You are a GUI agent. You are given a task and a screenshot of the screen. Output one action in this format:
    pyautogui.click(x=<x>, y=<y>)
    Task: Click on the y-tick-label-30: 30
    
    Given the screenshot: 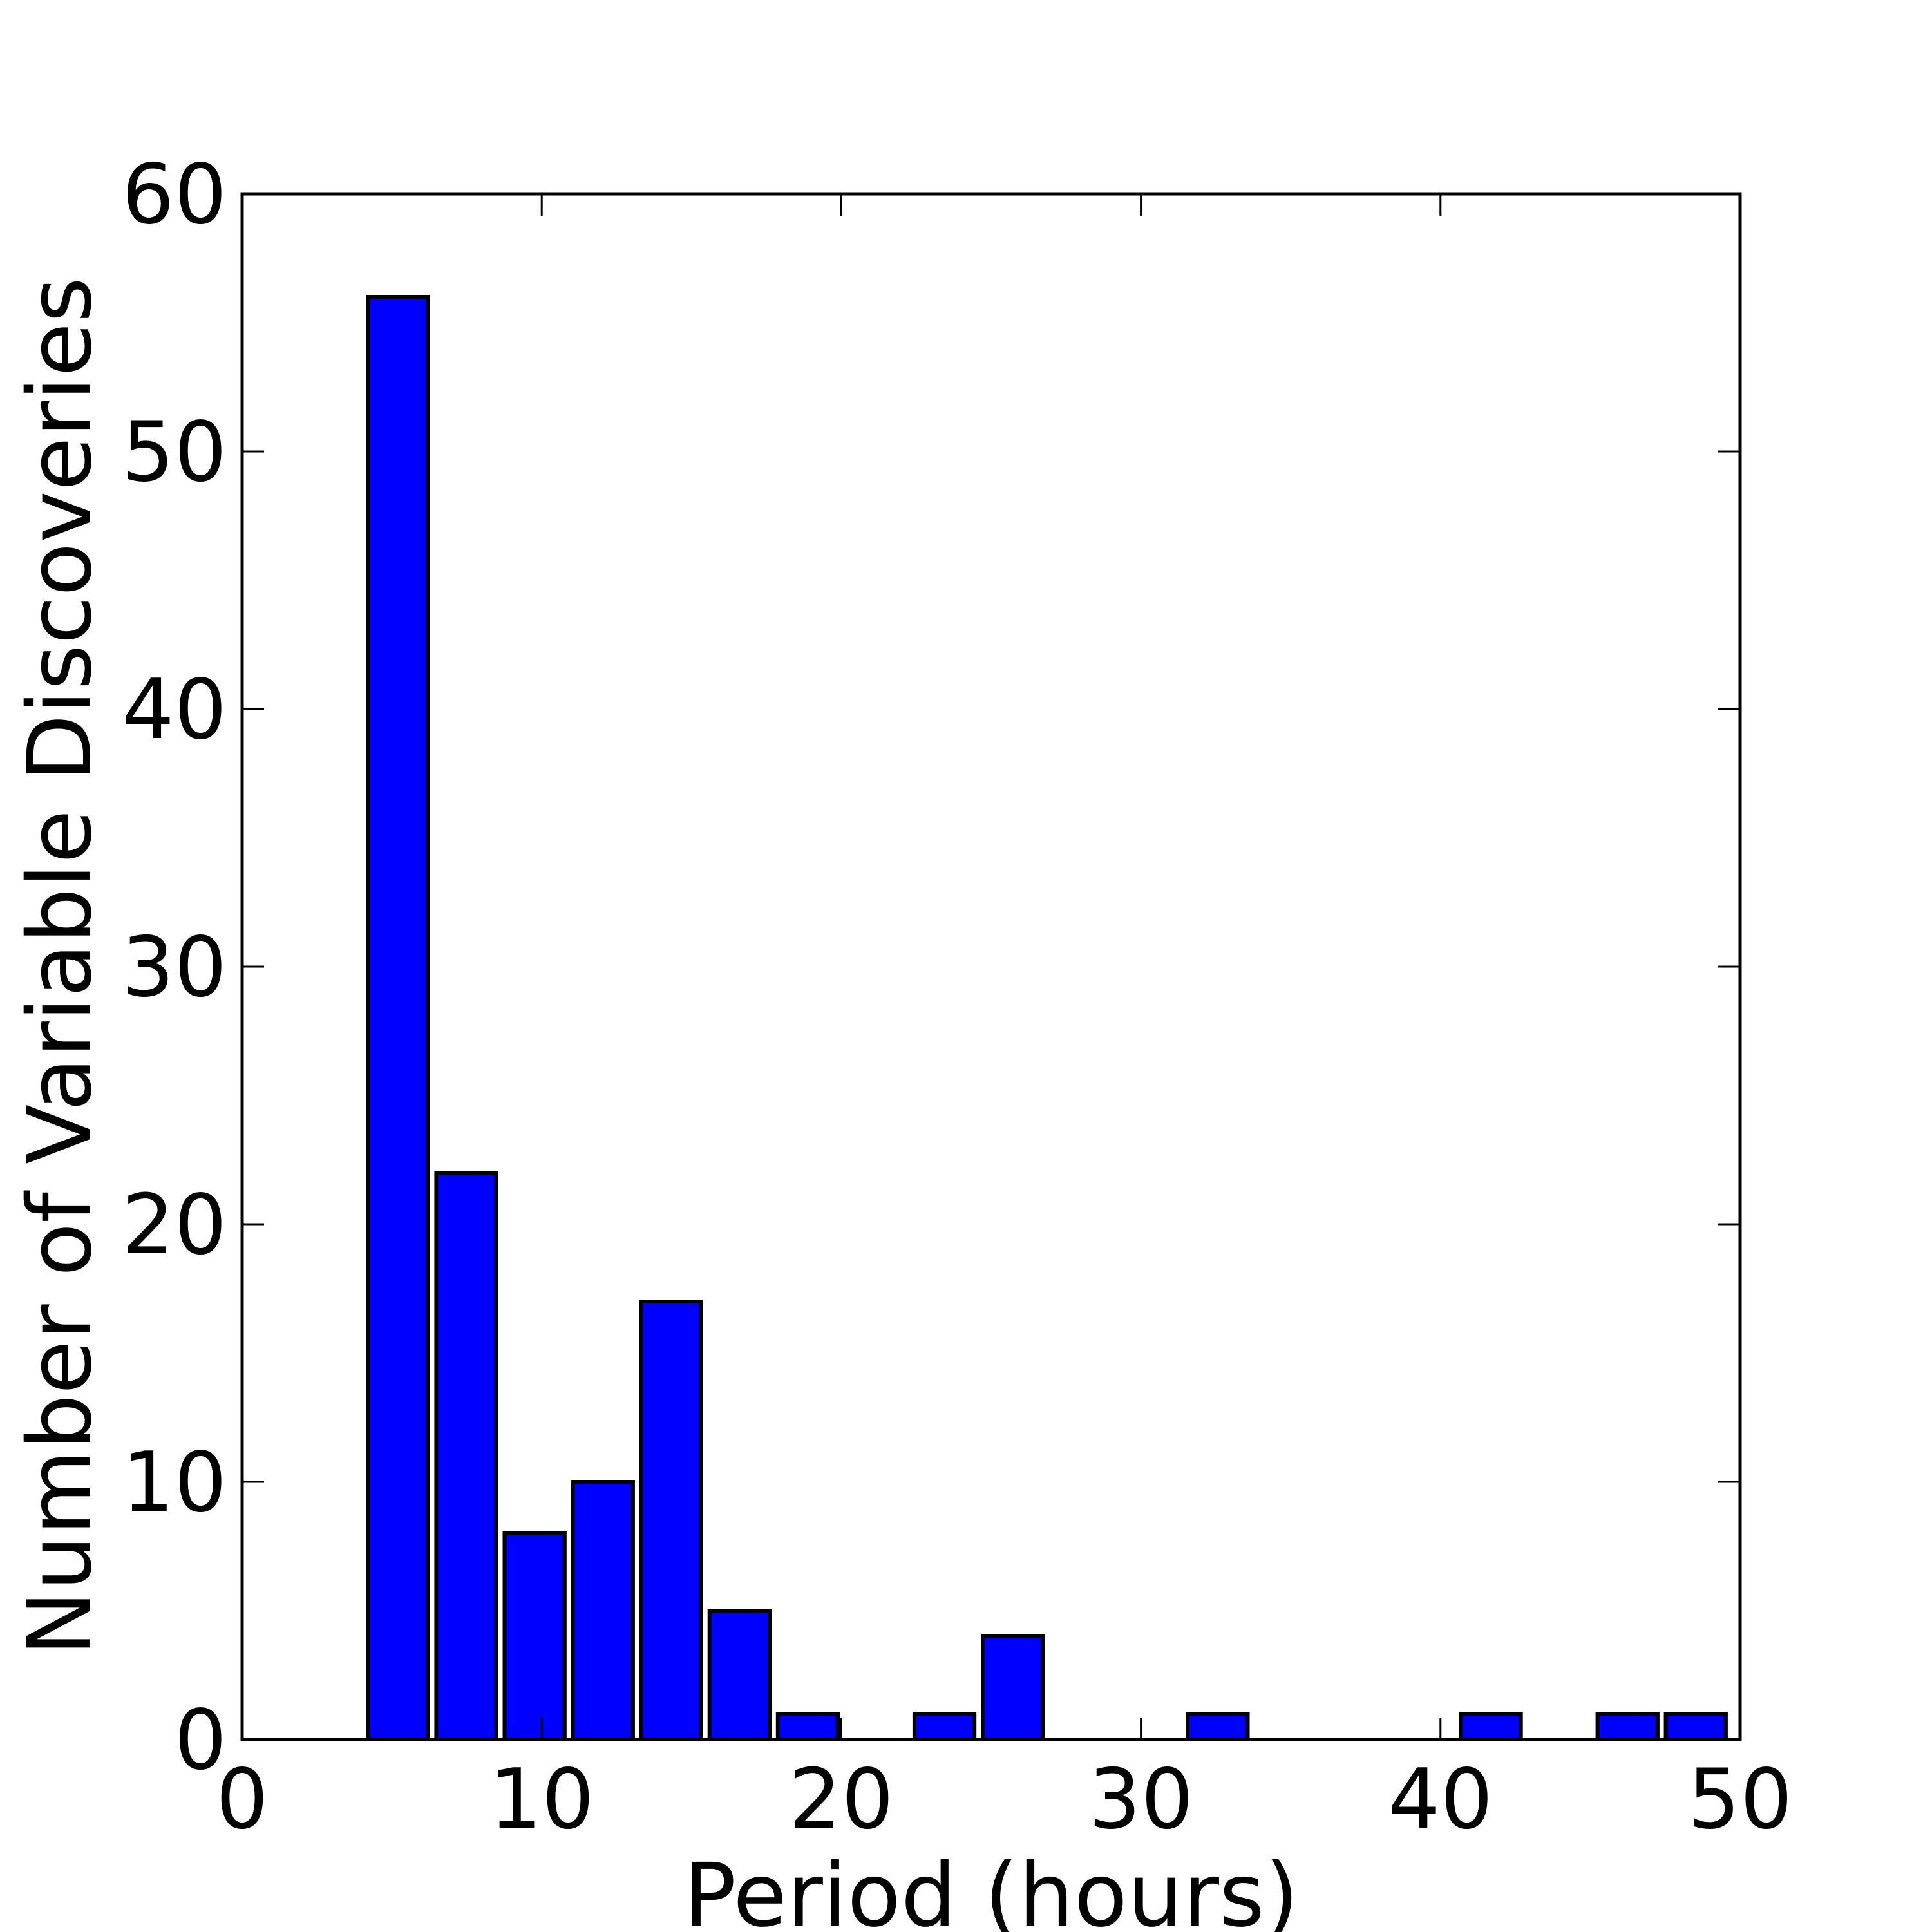 What is the action you would take?
    pyautogui.click(x=175, y=968)
    